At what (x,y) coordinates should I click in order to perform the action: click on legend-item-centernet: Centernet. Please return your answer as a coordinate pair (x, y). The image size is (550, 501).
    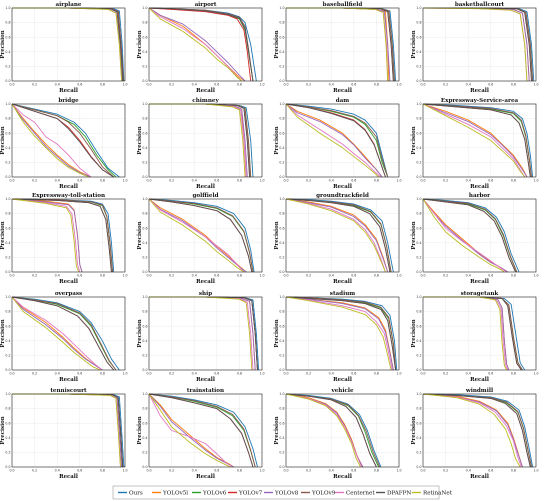
    Looking at the image, I should click on (355, 494).